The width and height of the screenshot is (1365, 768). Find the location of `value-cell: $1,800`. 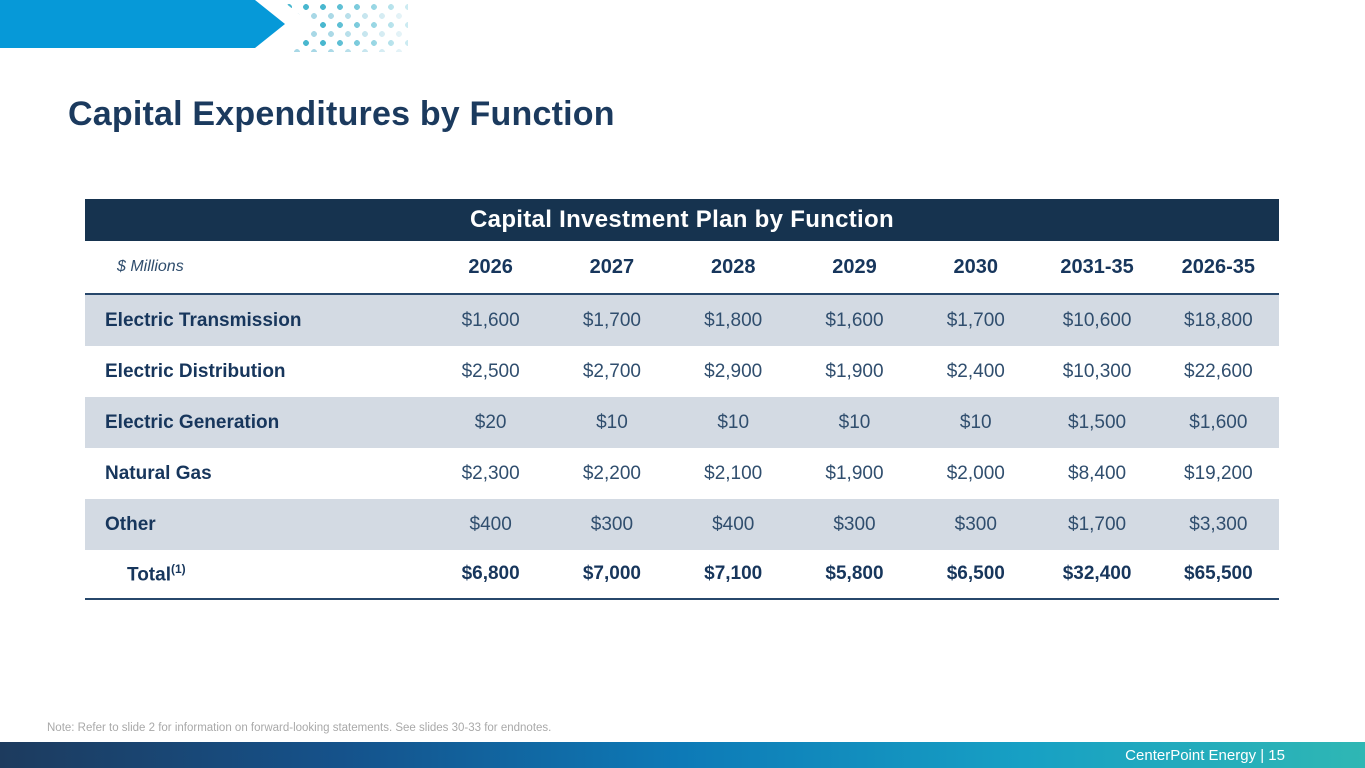

value-cell: $1,800 is located at coordinates (733, 320).